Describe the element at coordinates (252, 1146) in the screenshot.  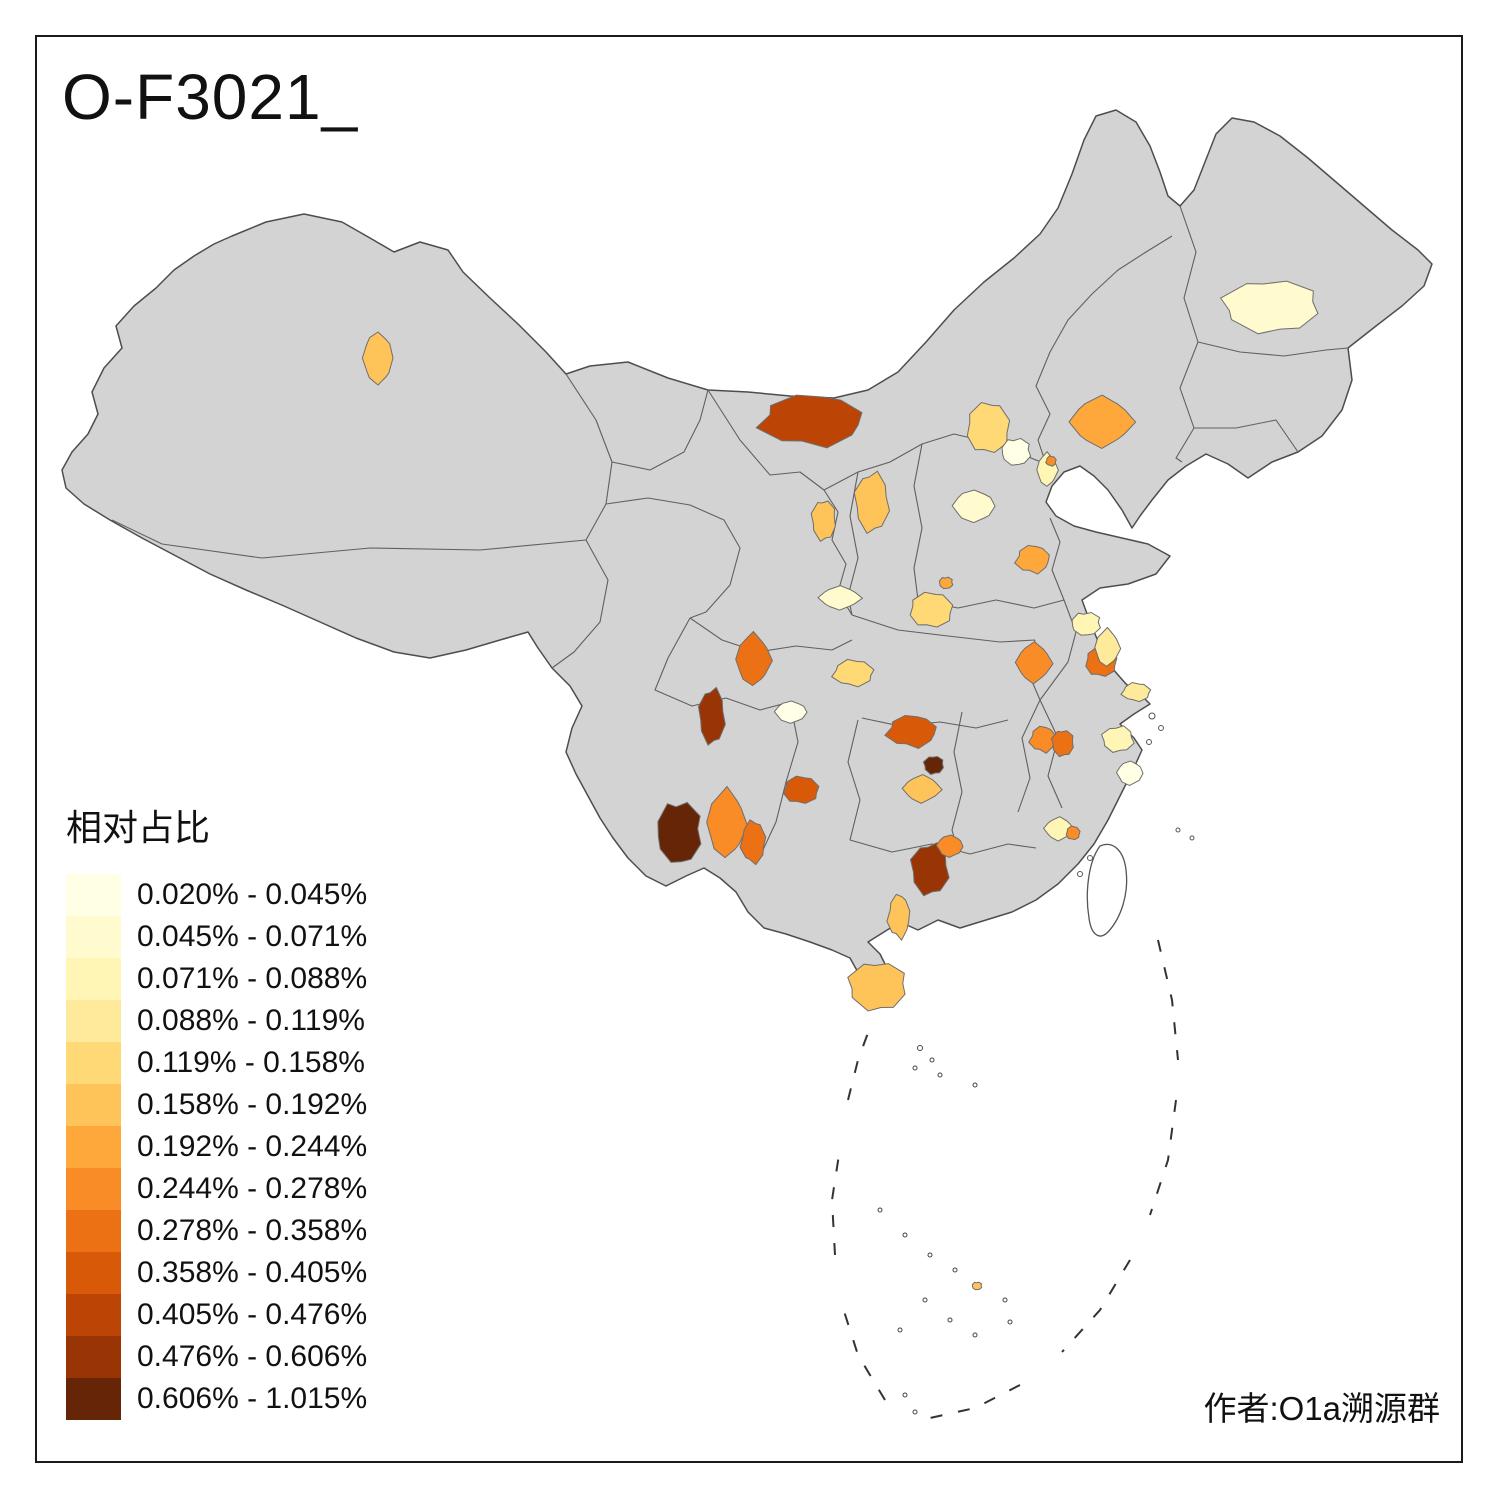
I see `legend-label: 0.192% - 0.244%` at that location.